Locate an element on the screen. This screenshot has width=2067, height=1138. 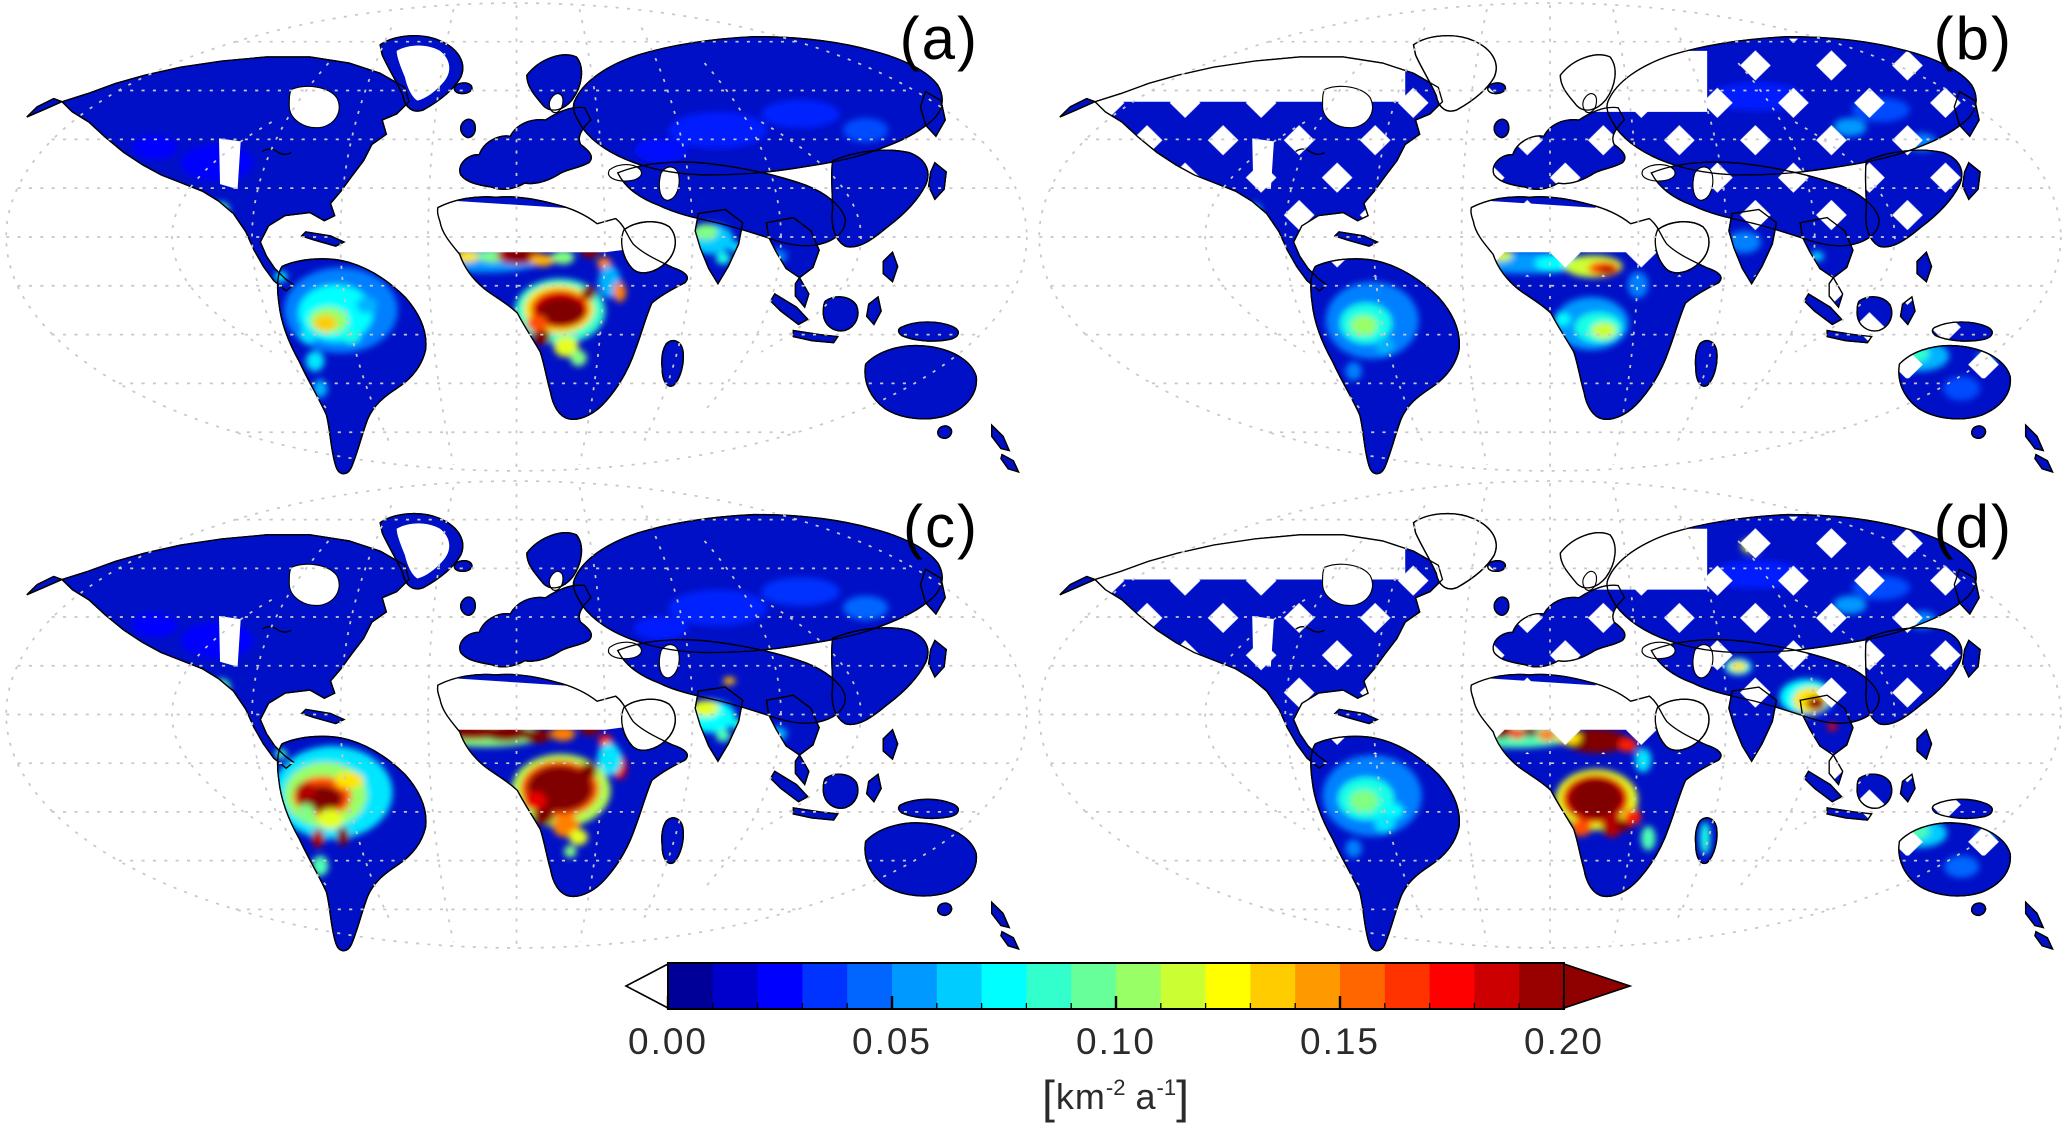
panel-label-c: (c) is located at coordinates (941, 526).